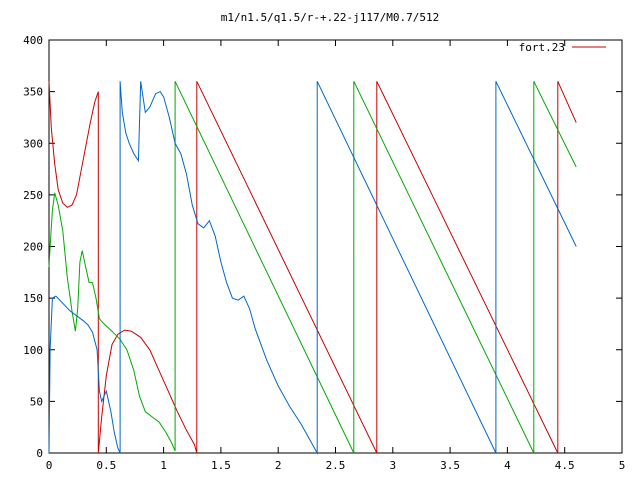  Describe the element at coordinates (33, 298) in the screenshot. I see `y-tick-label: 150` at that location.